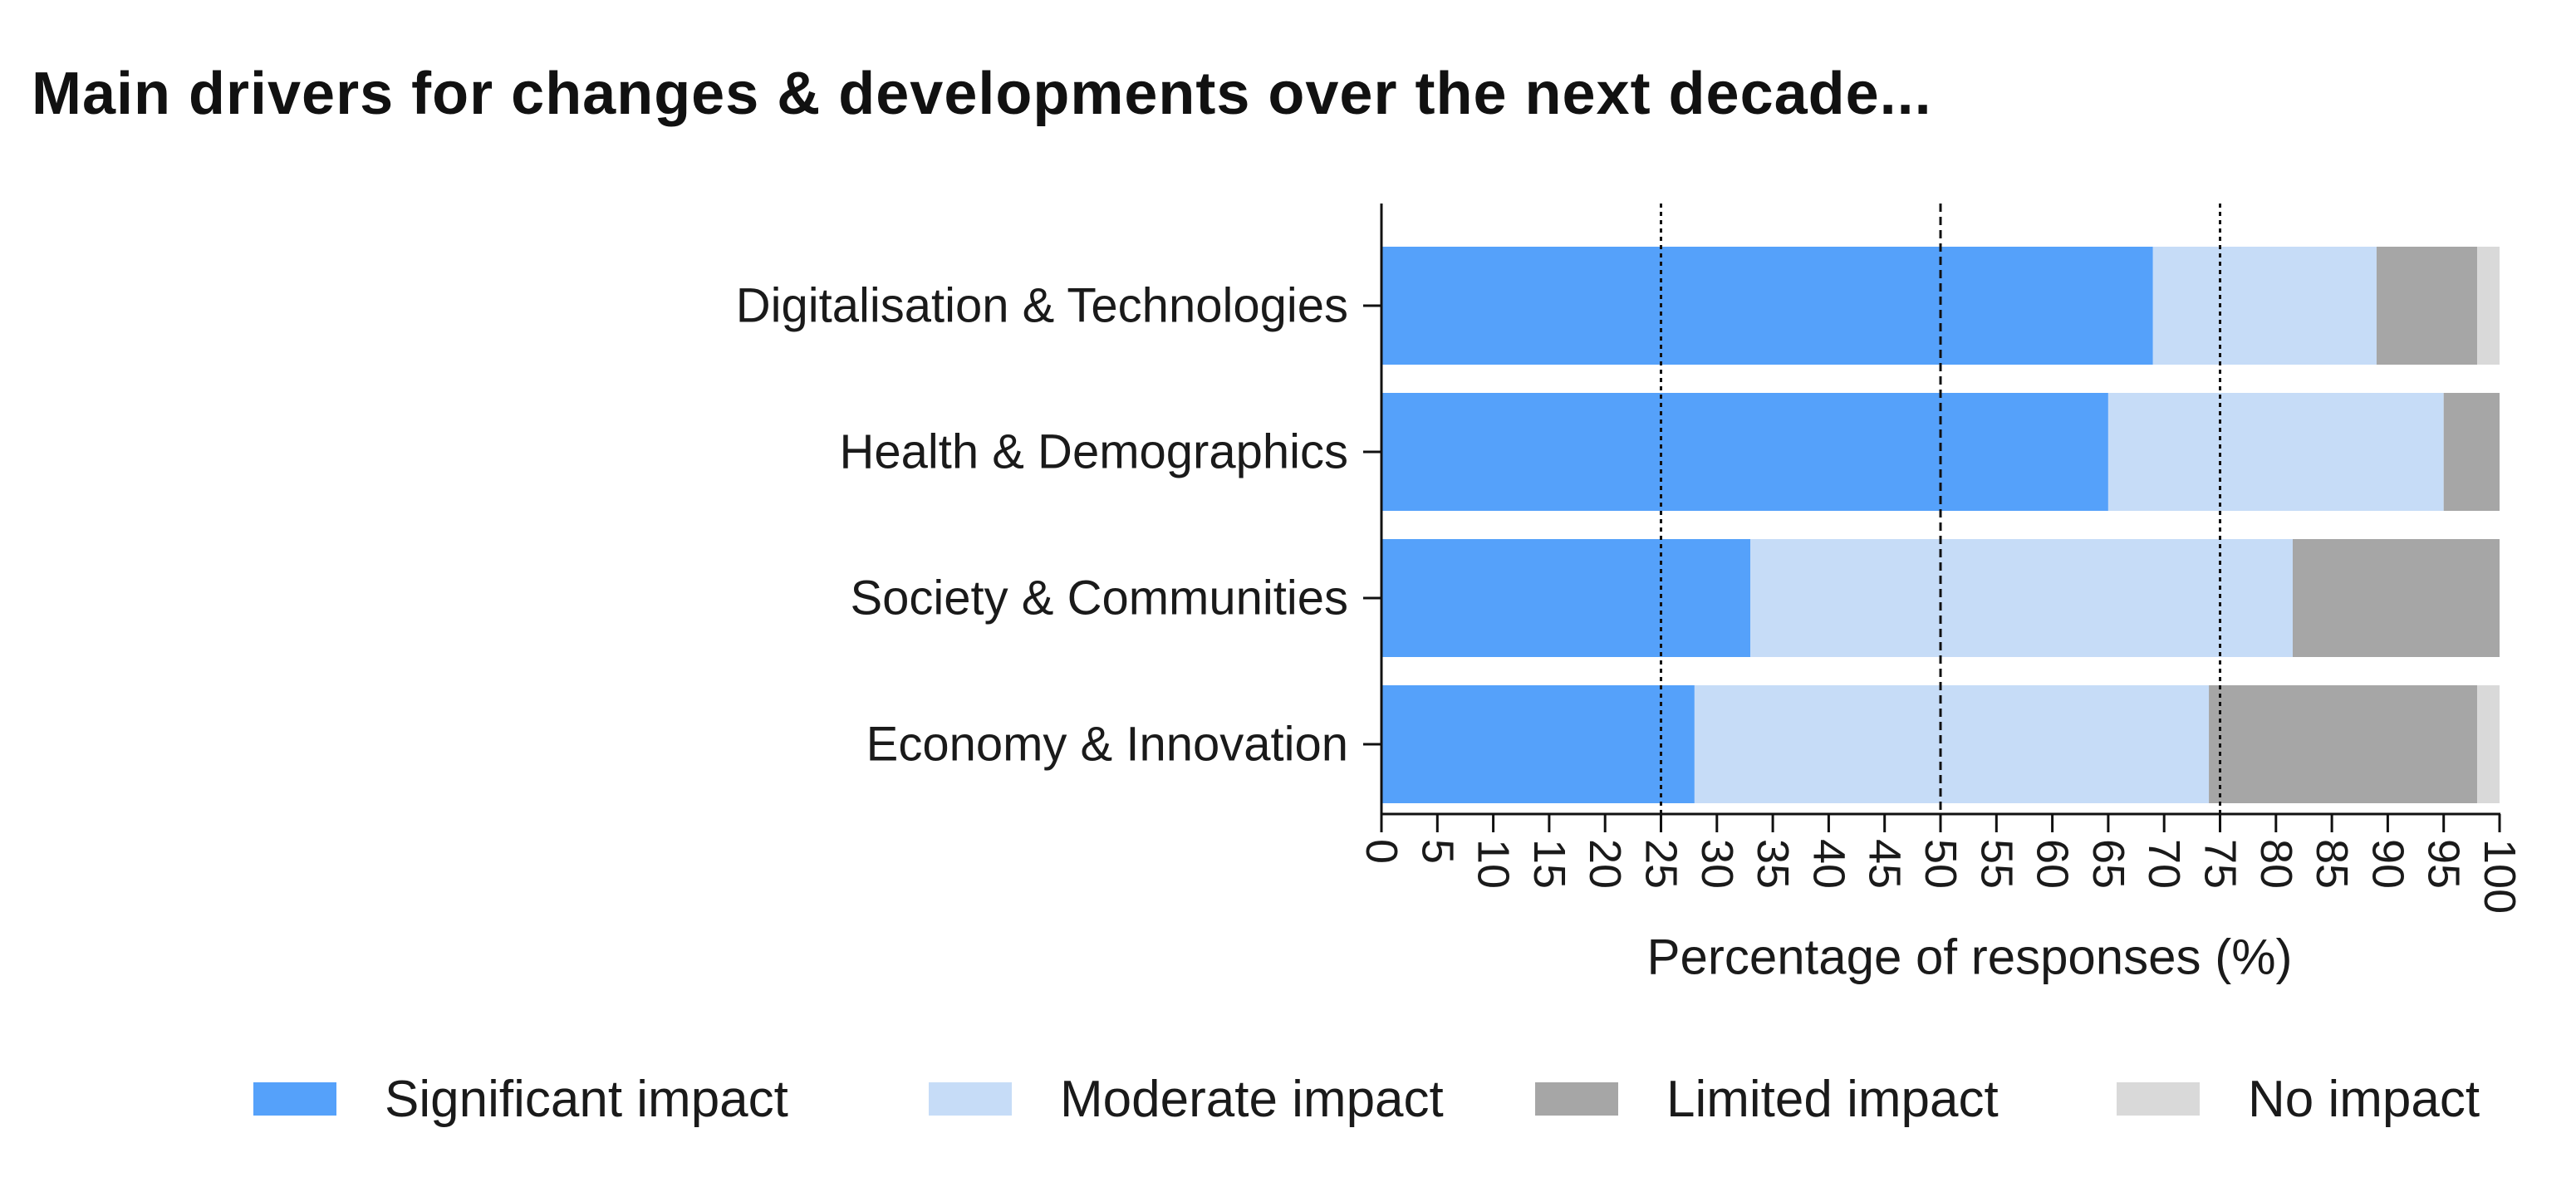 This screenshot has height=1182, width=2576. I want to click on category-label: Health & Demographics, so click(1093, 452).